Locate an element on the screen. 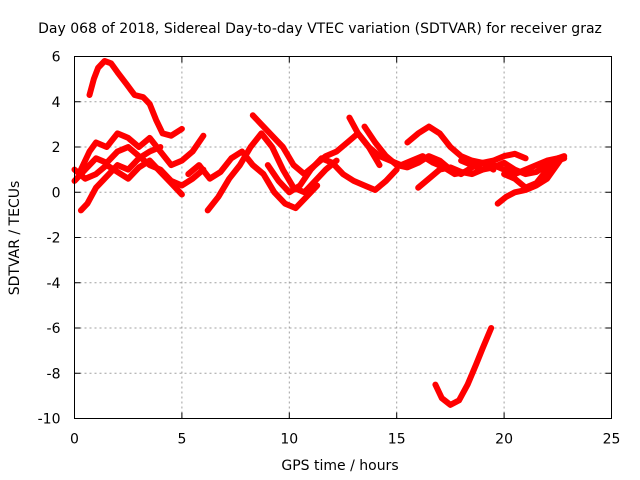 The image size is (640, 480). y-tick-label: 0 is located at coordinates (56, 193).